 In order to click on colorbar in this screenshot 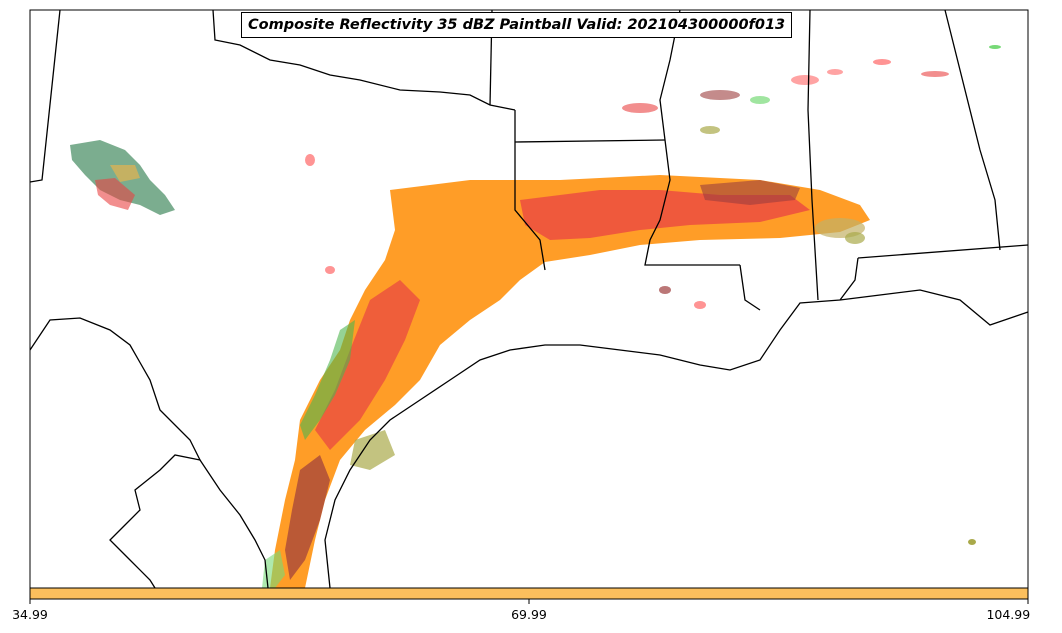, I will do `click(529, 595)`.